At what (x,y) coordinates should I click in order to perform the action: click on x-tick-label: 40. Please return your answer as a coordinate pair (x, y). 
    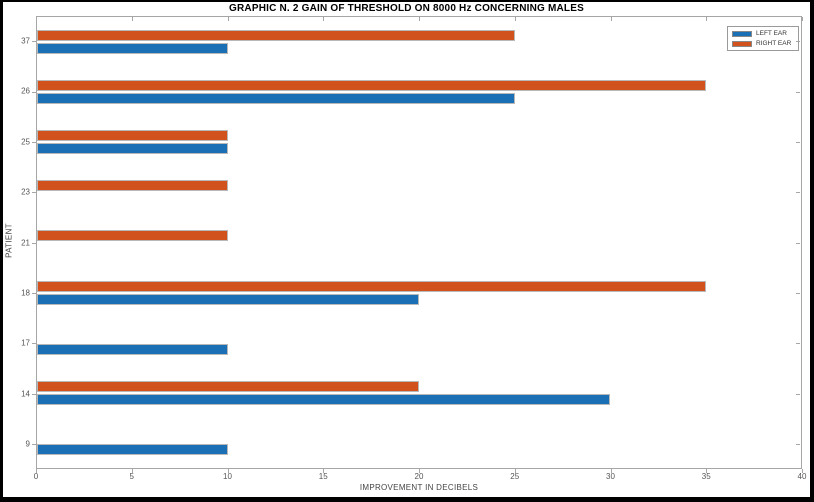
    Looking at the image, I should click on (802, 476).